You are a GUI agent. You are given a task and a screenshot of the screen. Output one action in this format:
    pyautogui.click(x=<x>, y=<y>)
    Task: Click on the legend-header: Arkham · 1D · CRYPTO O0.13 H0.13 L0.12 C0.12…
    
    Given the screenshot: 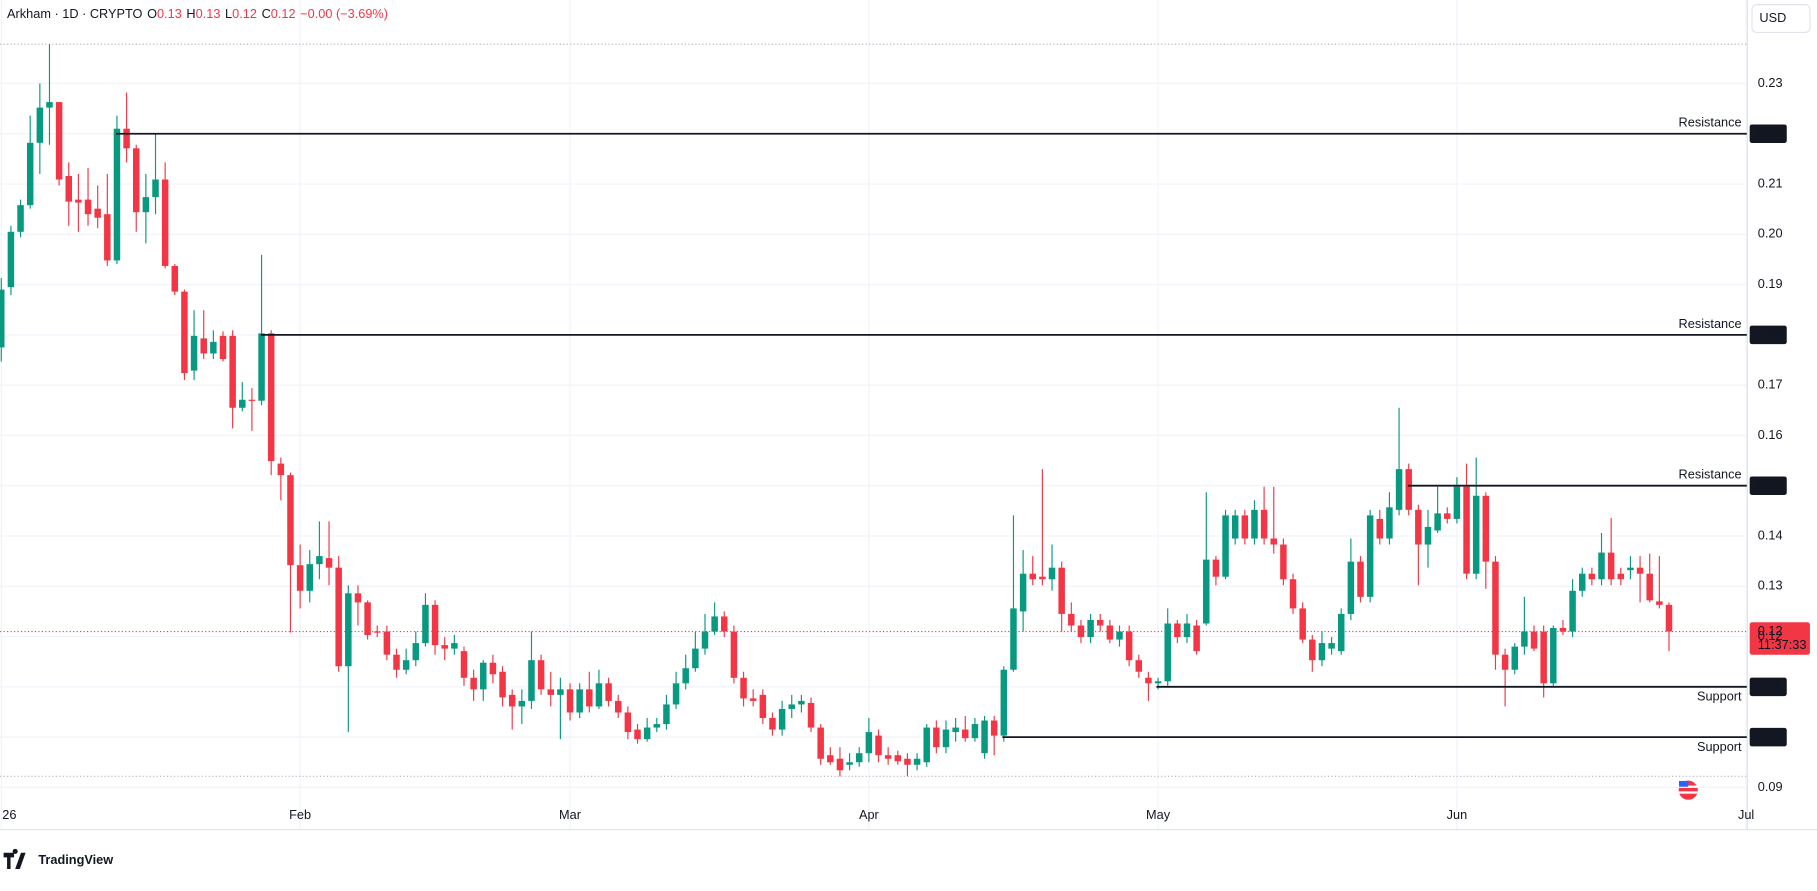 What is the action you would take?
    pyautogui.click(x=197, y=13)
    